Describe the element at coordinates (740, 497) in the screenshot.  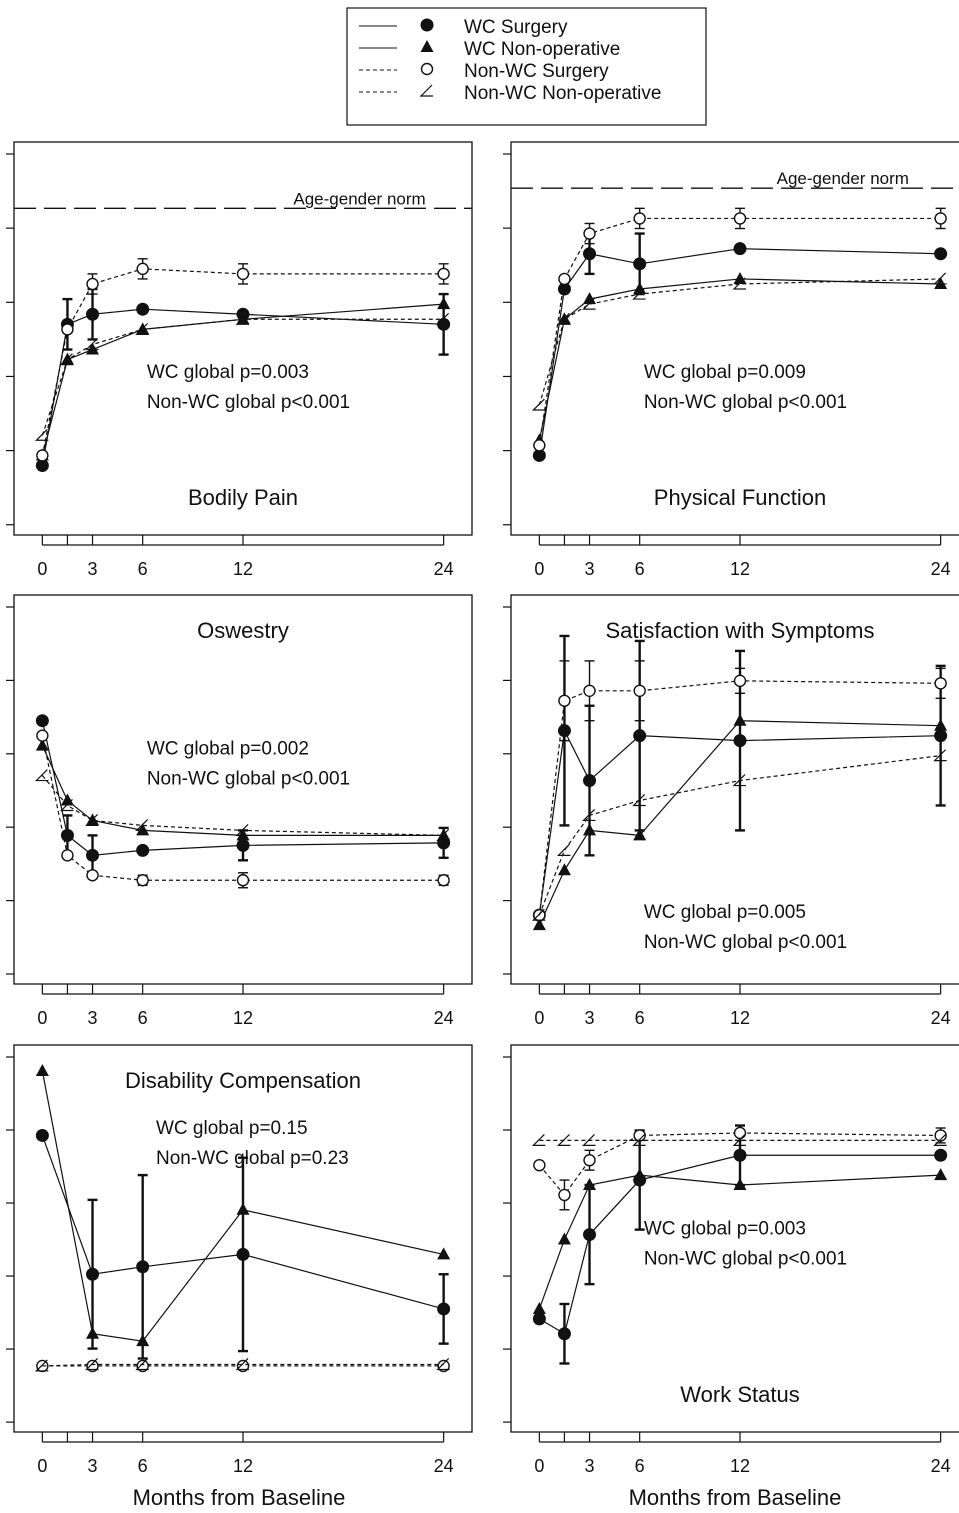
I see `panel-title: Physical Function` at that location.